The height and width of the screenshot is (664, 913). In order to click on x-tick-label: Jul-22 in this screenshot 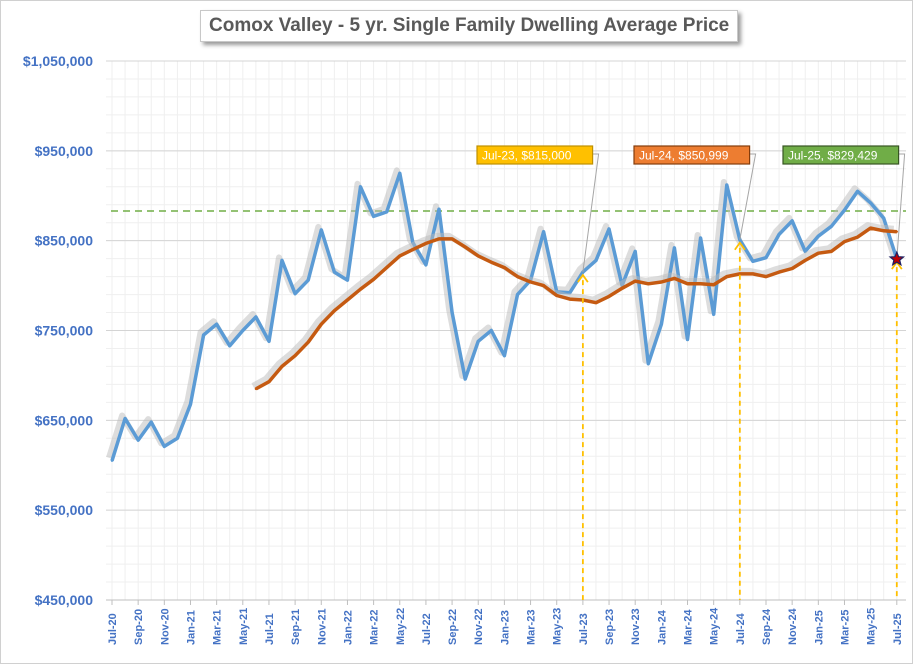, I will do `click(427, 629)`.